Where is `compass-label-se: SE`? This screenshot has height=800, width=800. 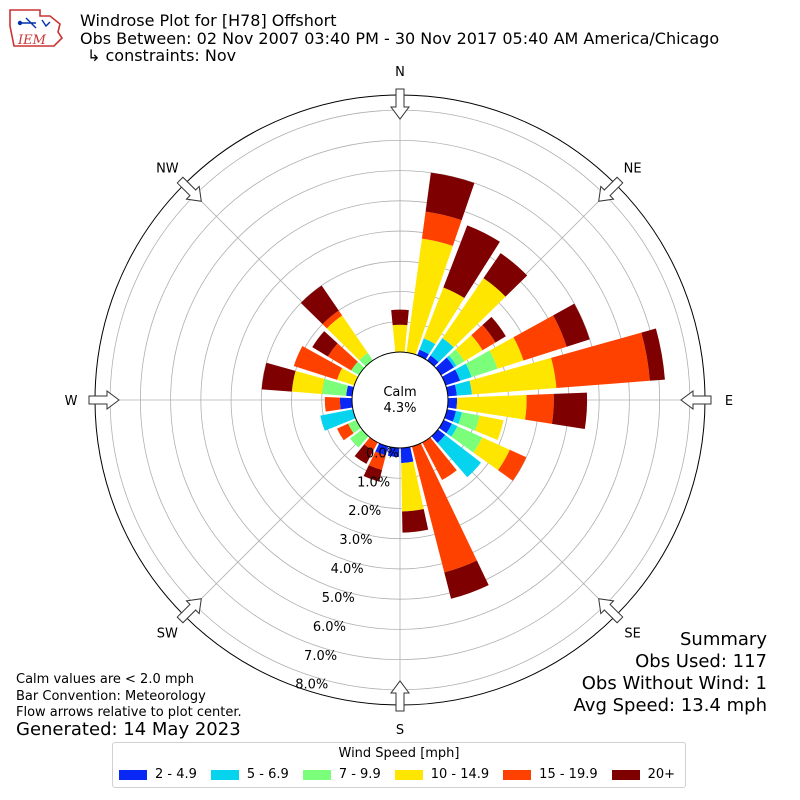
compass-label-se: SE is located at coordinates (632, 634).